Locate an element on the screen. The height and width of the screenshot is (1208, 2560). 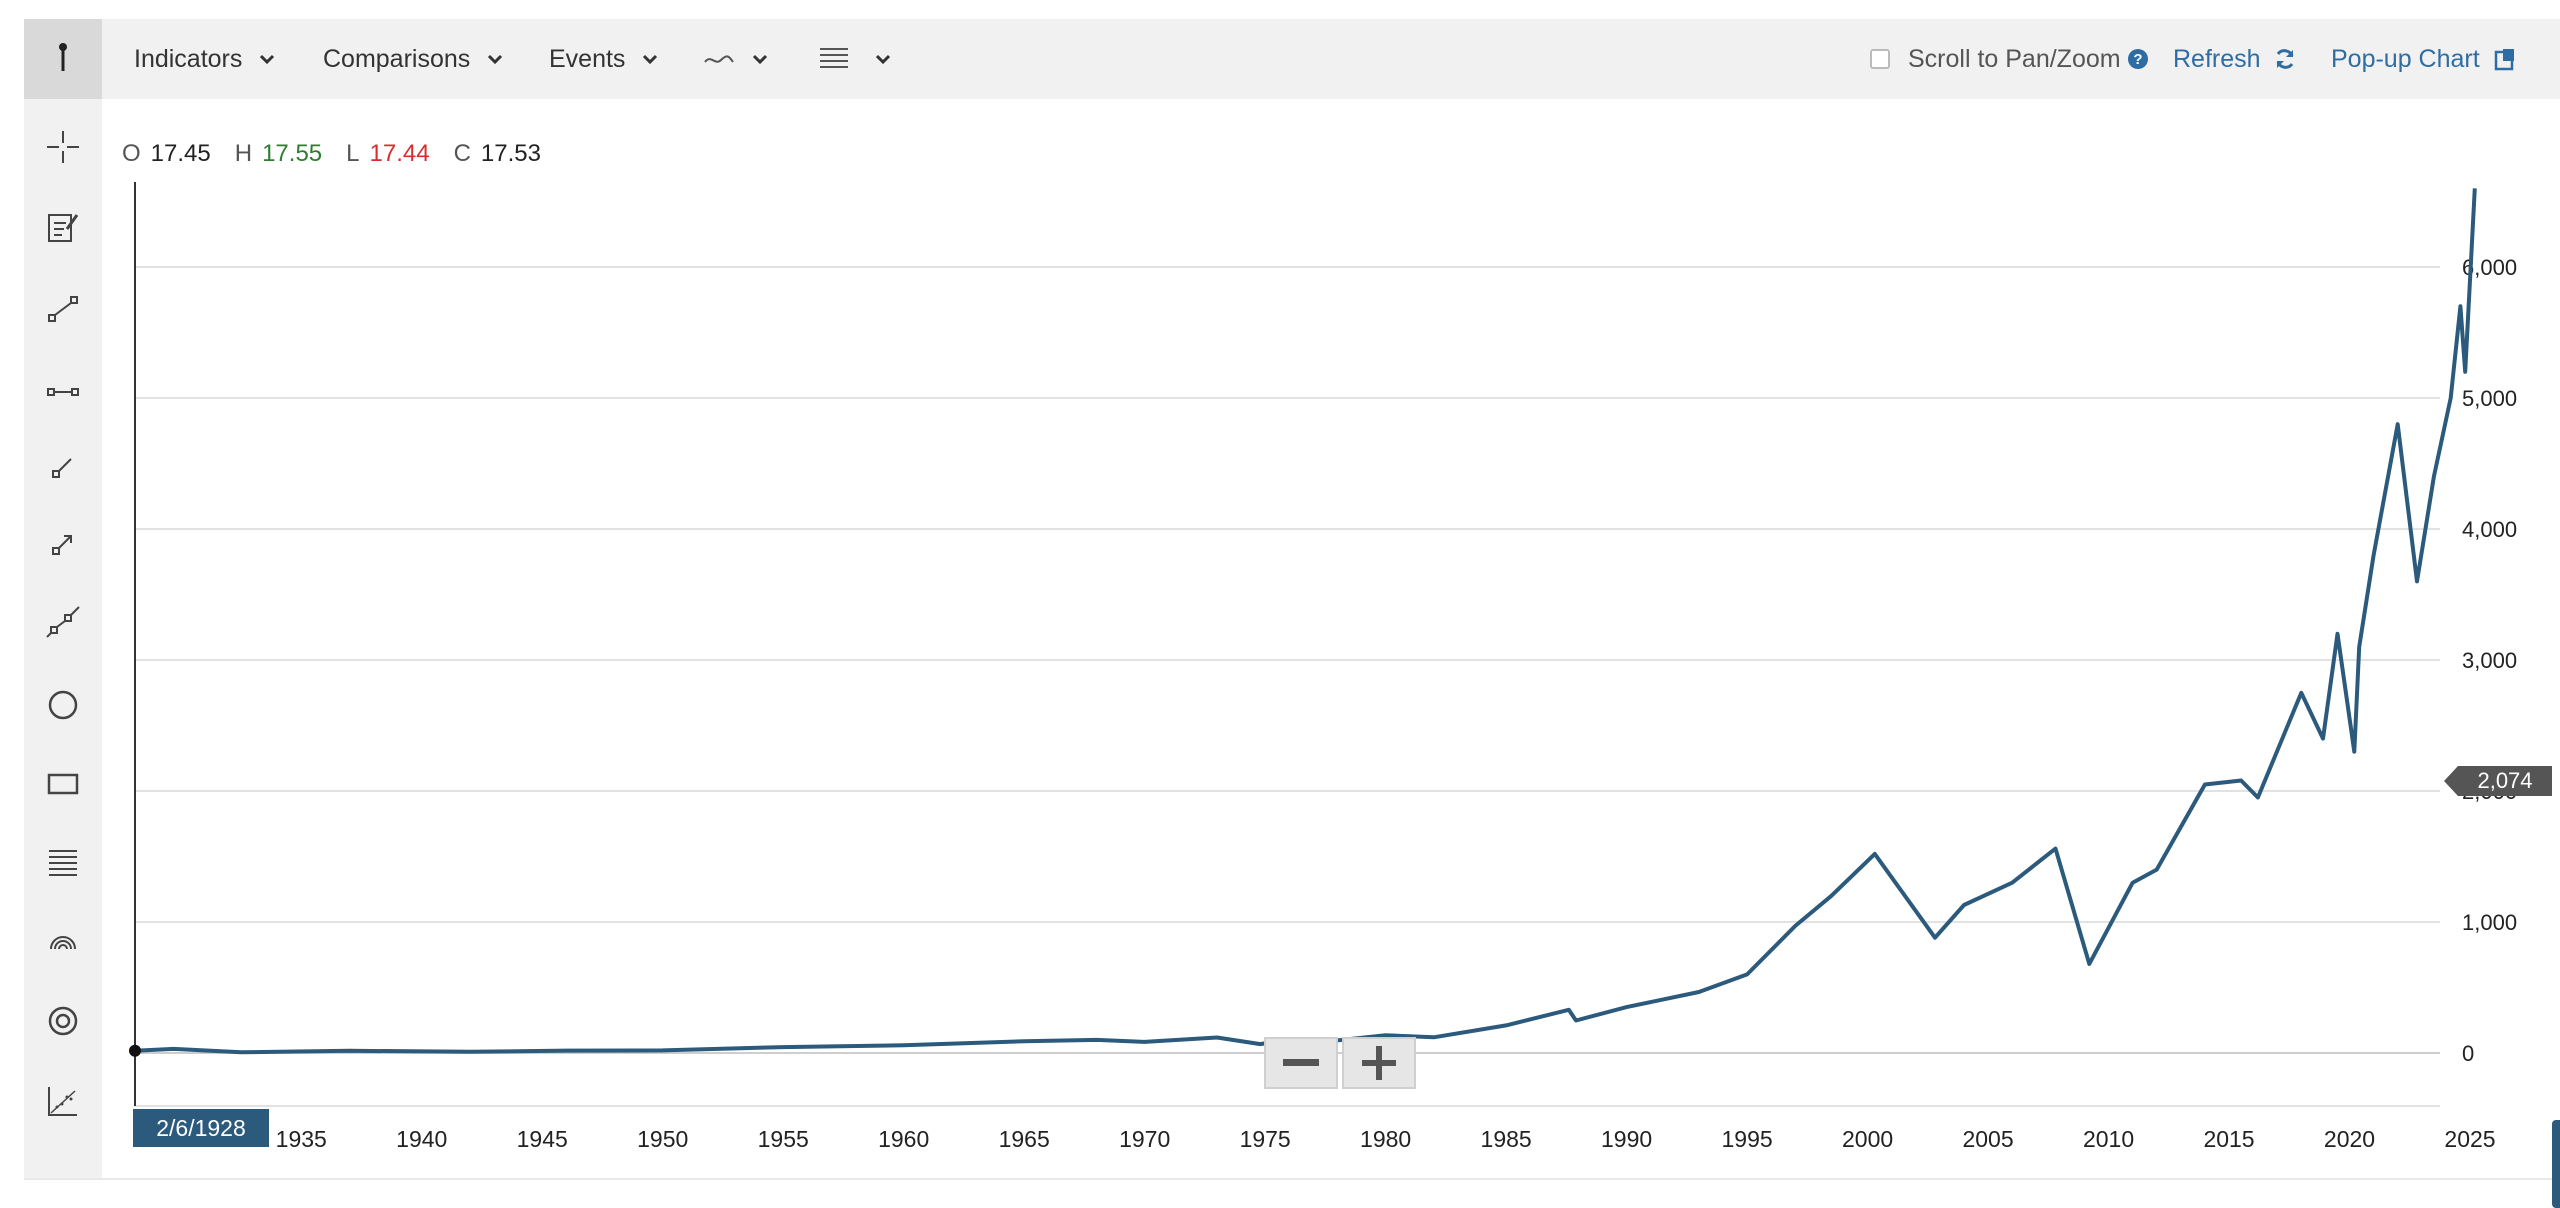
ray-icon is located at coordinates (62, 468).